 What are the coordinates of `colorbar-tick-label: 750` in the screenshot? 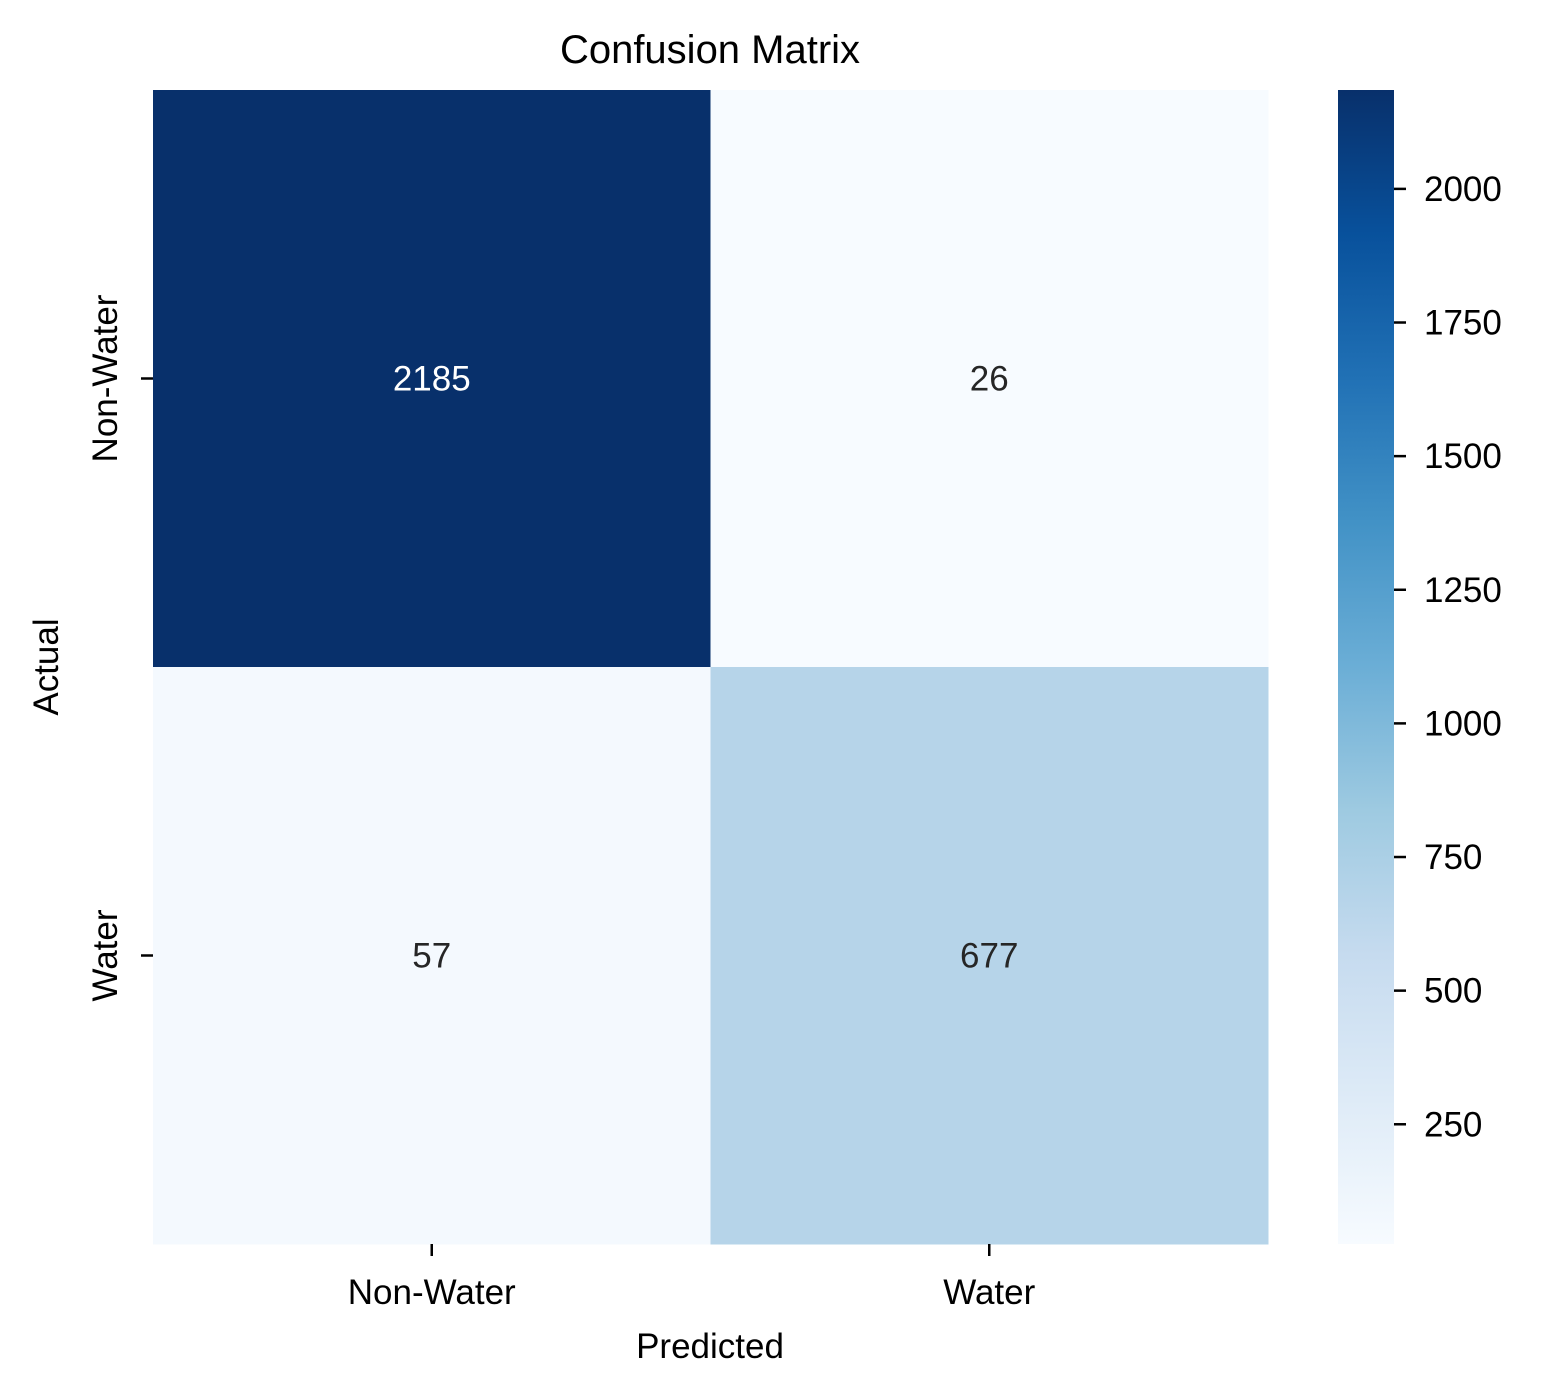 It's located at (1453, 857).